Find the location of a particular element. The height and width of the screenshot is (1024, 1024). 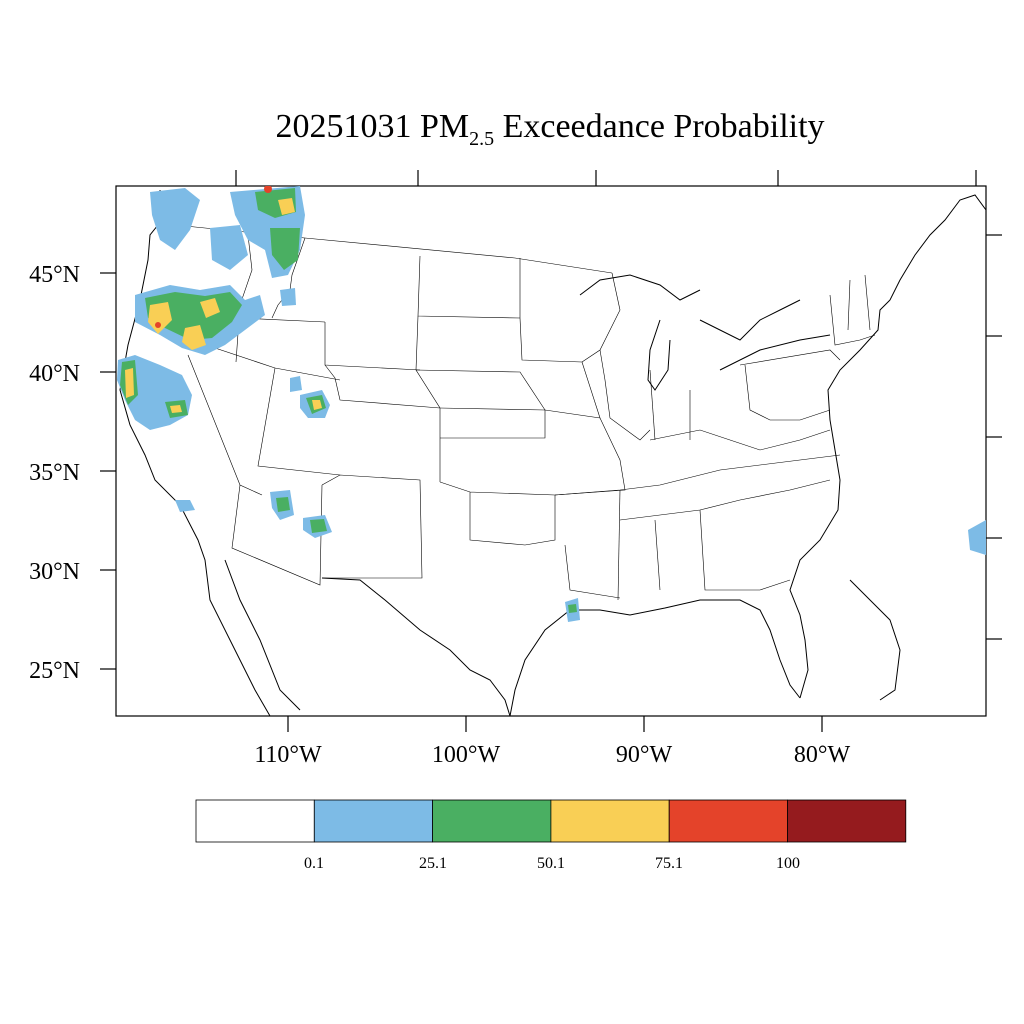

colorbar-label: 50.1 is located at coordinates (551, 863).